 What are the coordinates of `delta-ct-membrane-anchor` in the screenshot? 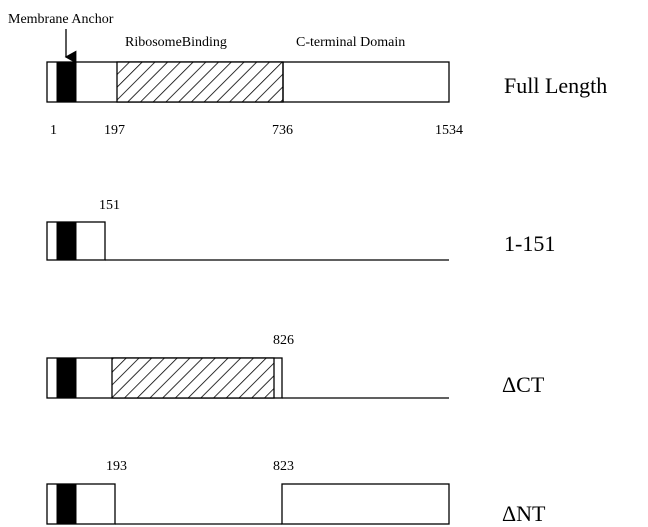 It's located at (66, 378).